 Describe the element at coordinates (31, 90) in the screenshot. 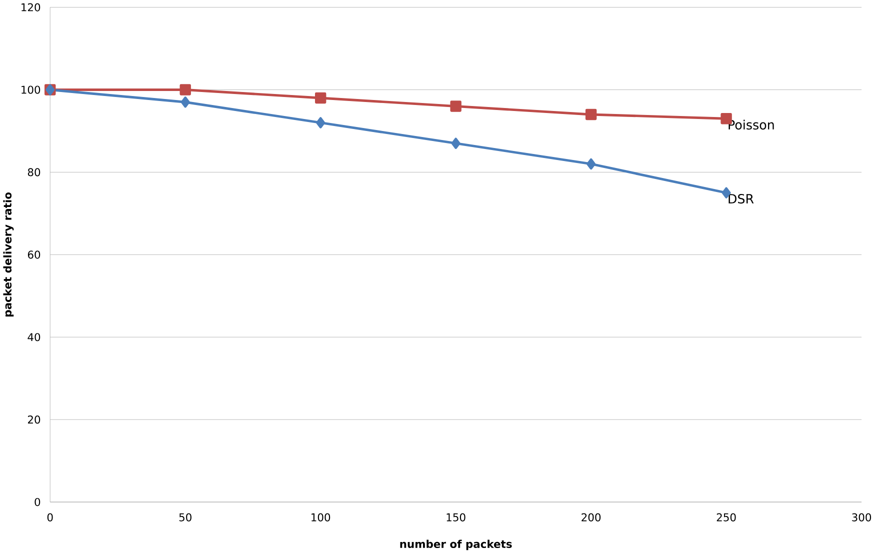

I see `y-tick-label: 100` at that location.